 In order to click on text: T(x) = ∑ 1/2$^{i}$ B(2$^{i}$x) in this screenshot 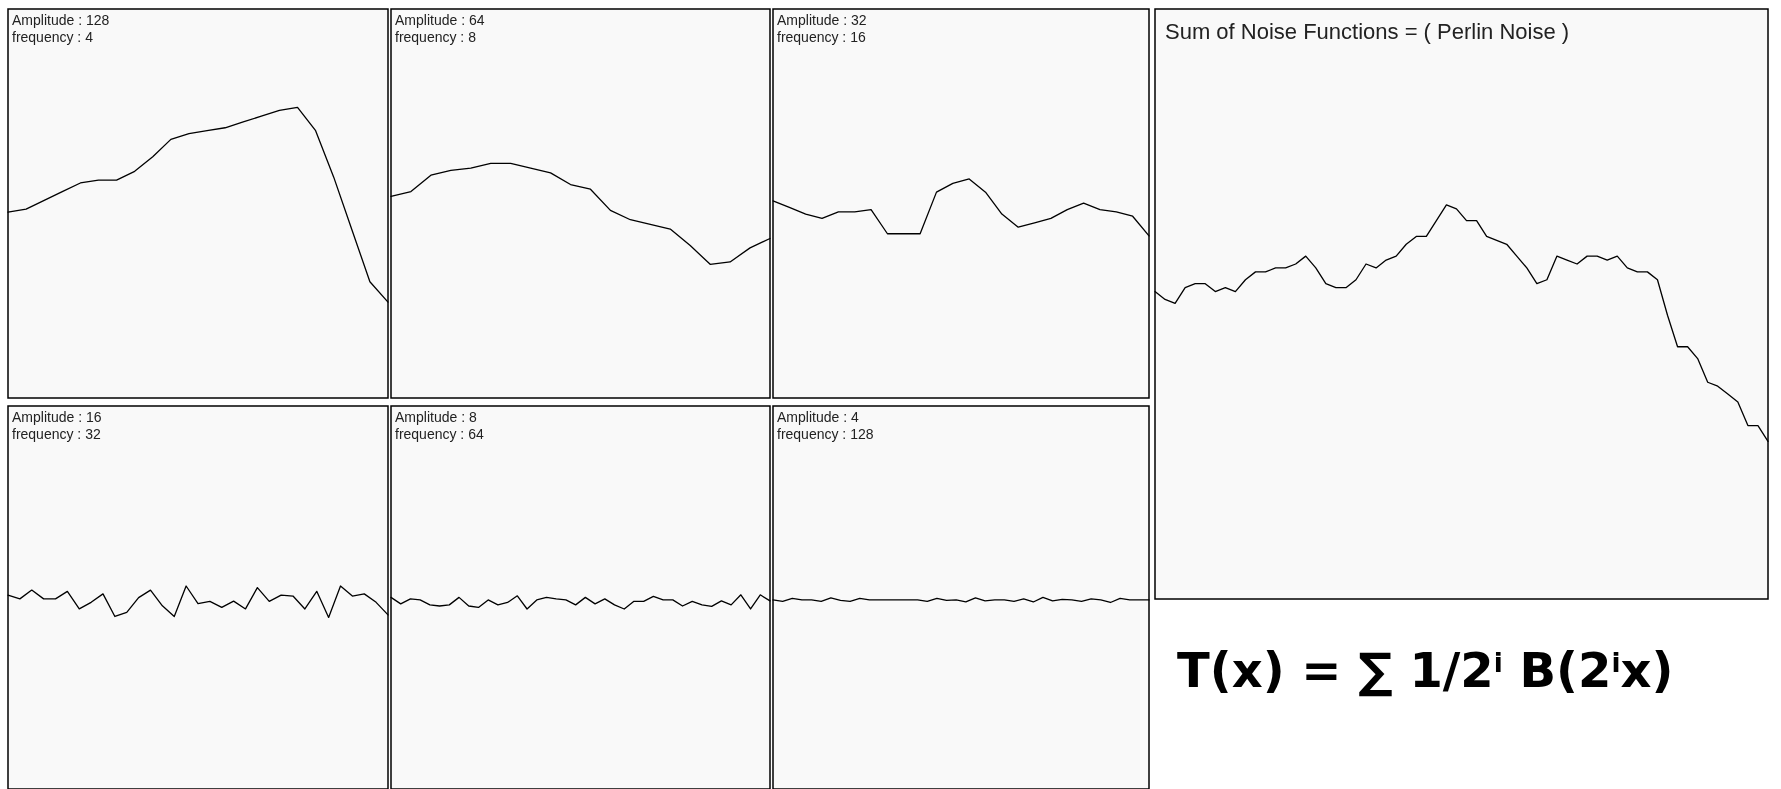, I will do `click(1425, 670)`.